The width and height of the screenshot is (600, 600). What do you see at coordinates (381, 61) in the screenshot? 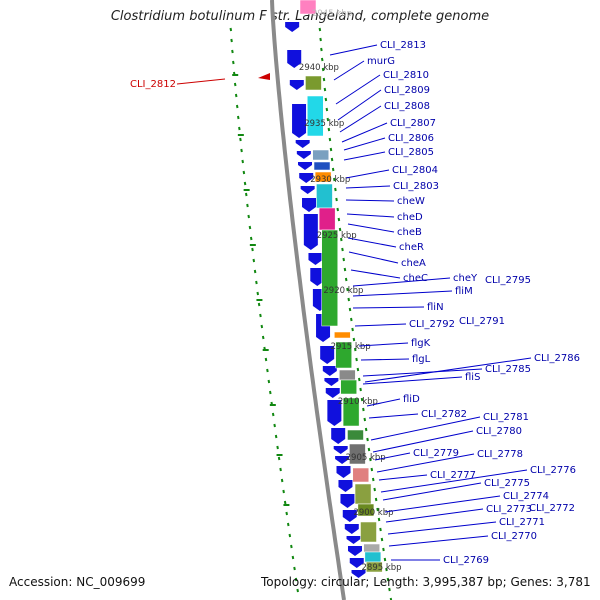
I see `gene-label: murG` at bounding box center [381, 61].